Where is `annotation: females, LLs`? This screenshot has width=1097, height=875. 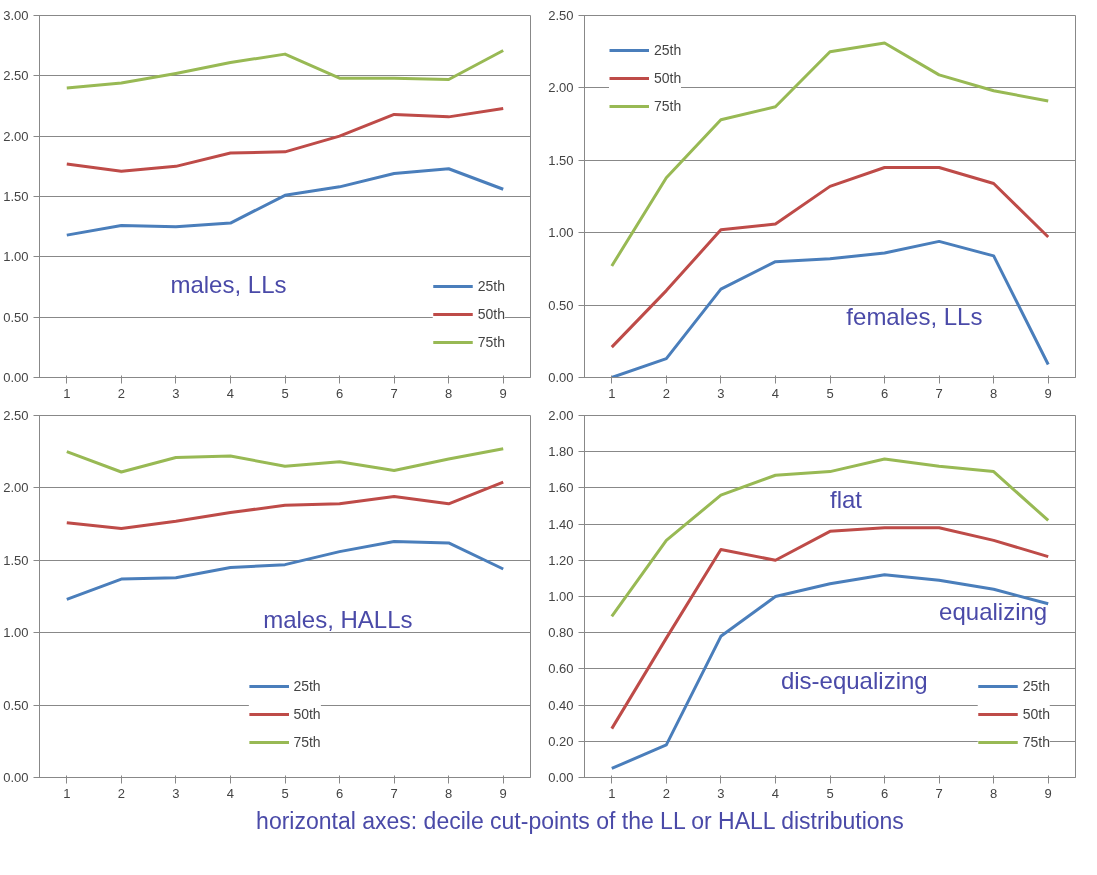
annotation: females, LLs is located at coordinates (914, 317).